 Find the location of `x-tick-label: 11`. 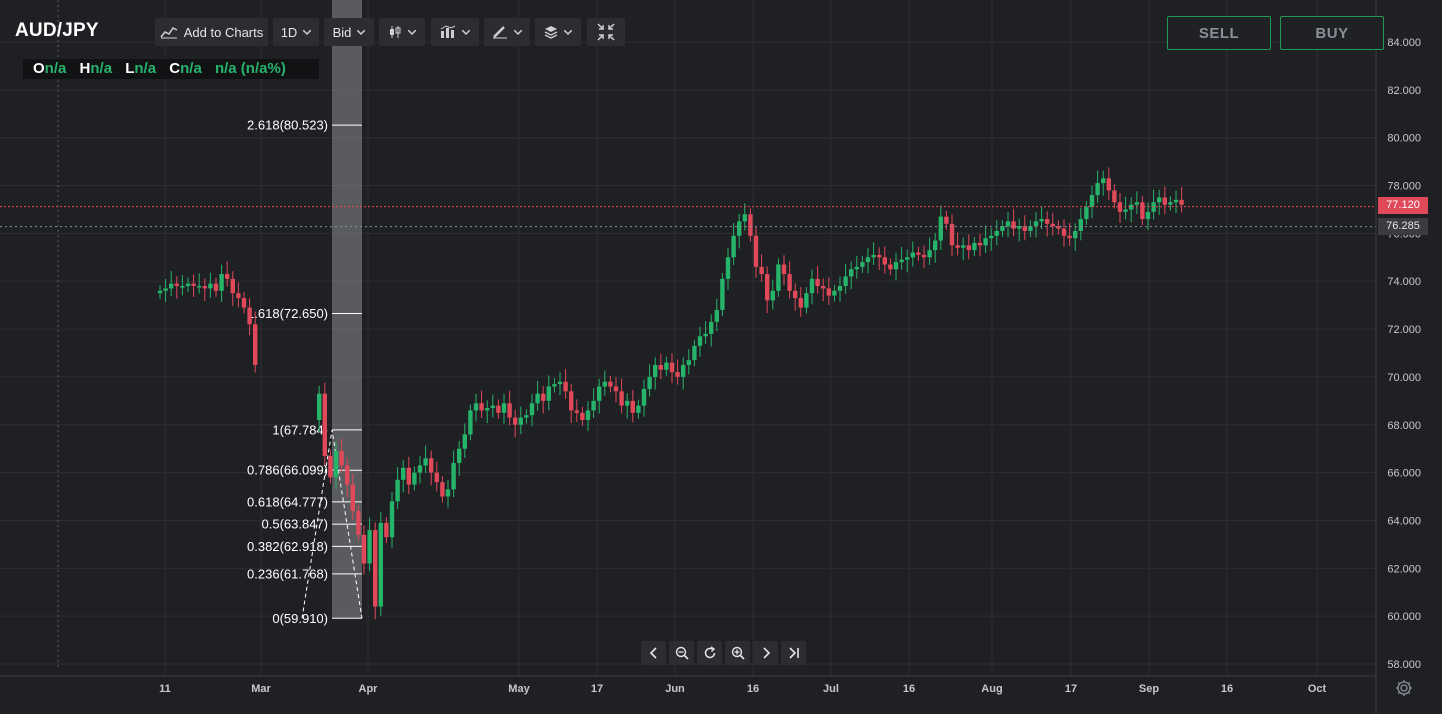

x-tick-label: 11 is located at coordinates (165, 689).